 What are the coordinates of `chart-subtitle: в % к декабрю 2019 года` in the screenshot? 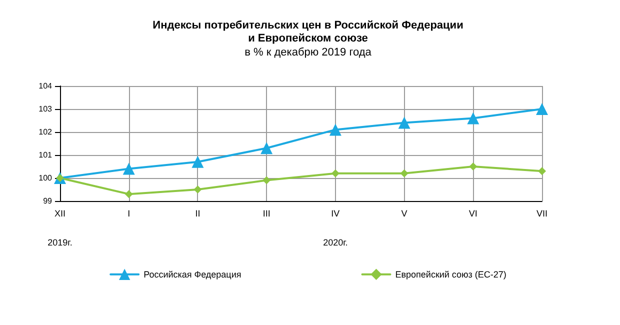 It's located at (308, 52).